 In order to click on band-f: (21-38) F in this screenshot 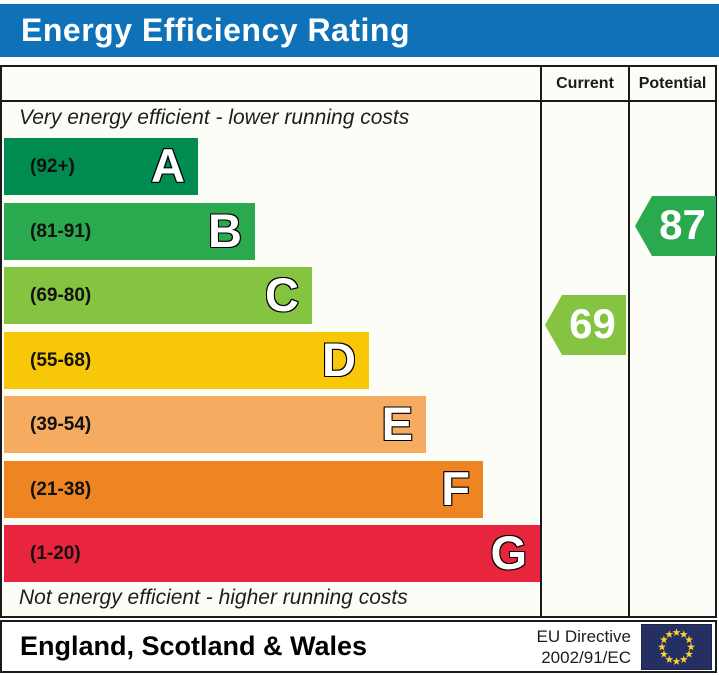, I will do `click(243, 489)`.